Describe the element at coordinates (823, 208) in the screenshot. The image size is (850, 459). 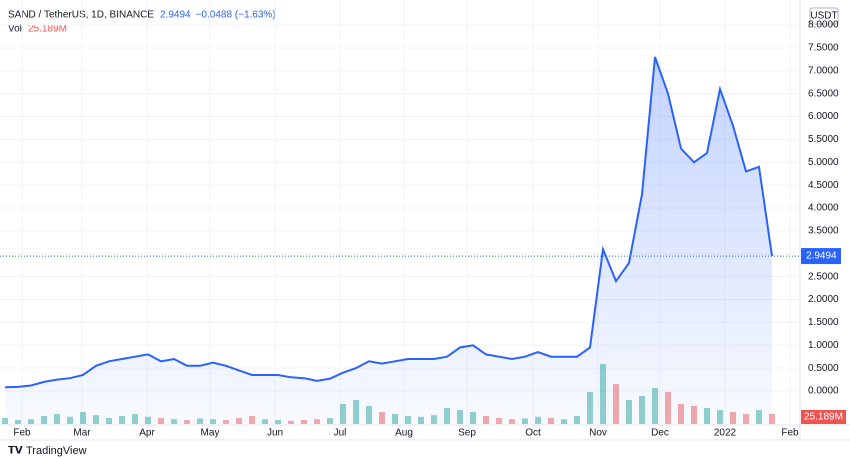
I see `y-tick-label: 4.0000` at that location.